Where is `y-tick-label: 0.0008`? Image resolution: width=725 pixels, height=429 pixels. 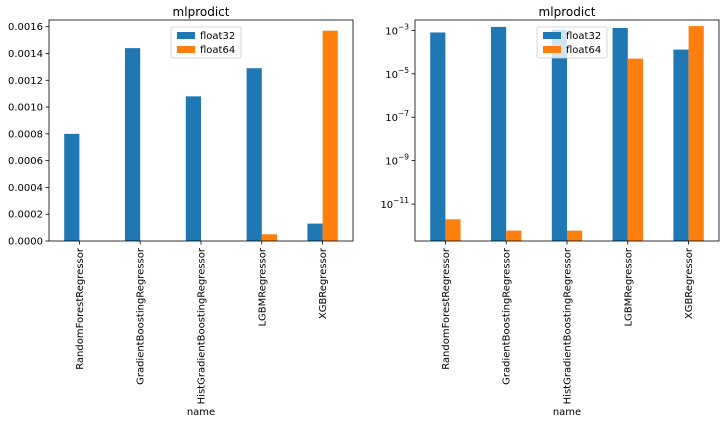 y-tick-label: 0.0008 is located at coordinates (25, 134).